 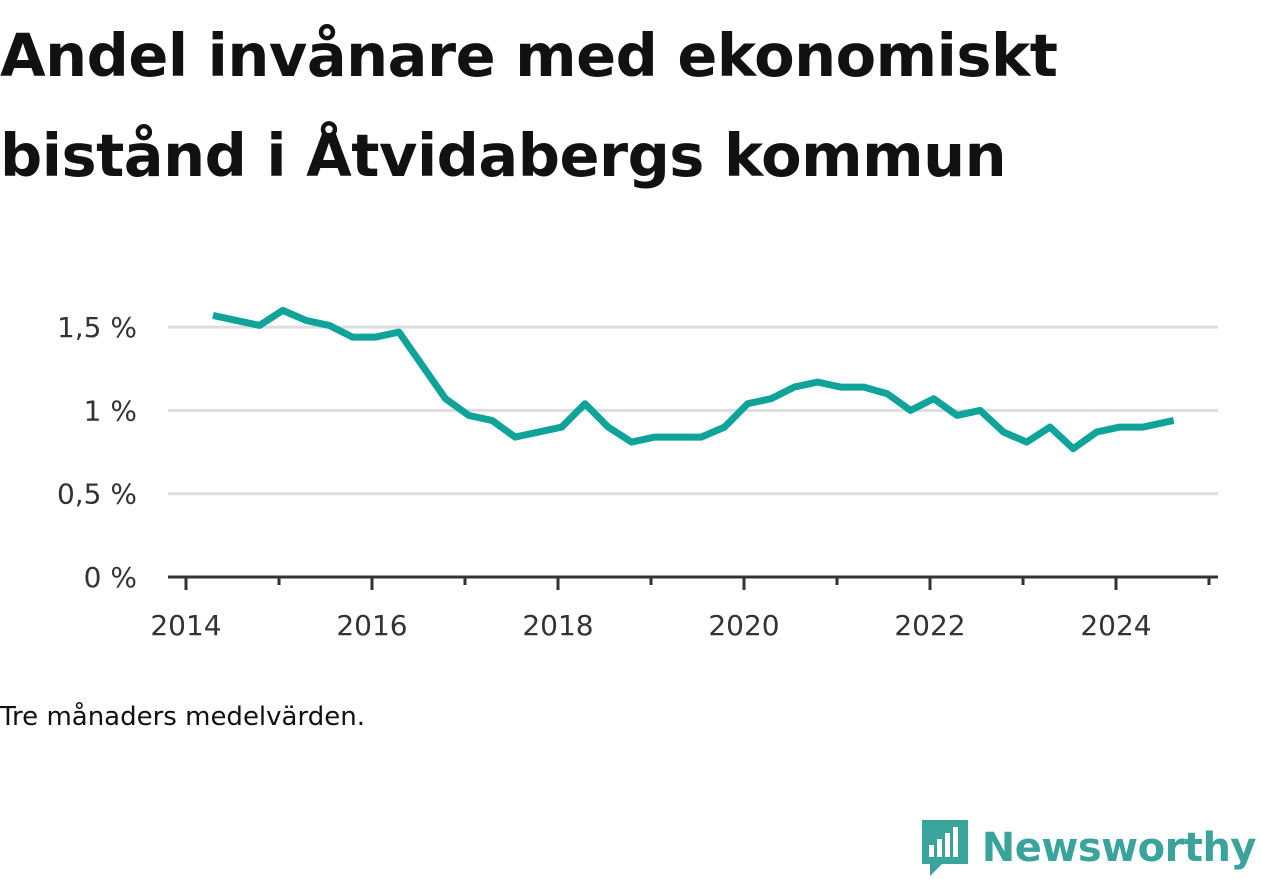 I want to click on x-tick-label: 2024, so click(x=1115, y=625).